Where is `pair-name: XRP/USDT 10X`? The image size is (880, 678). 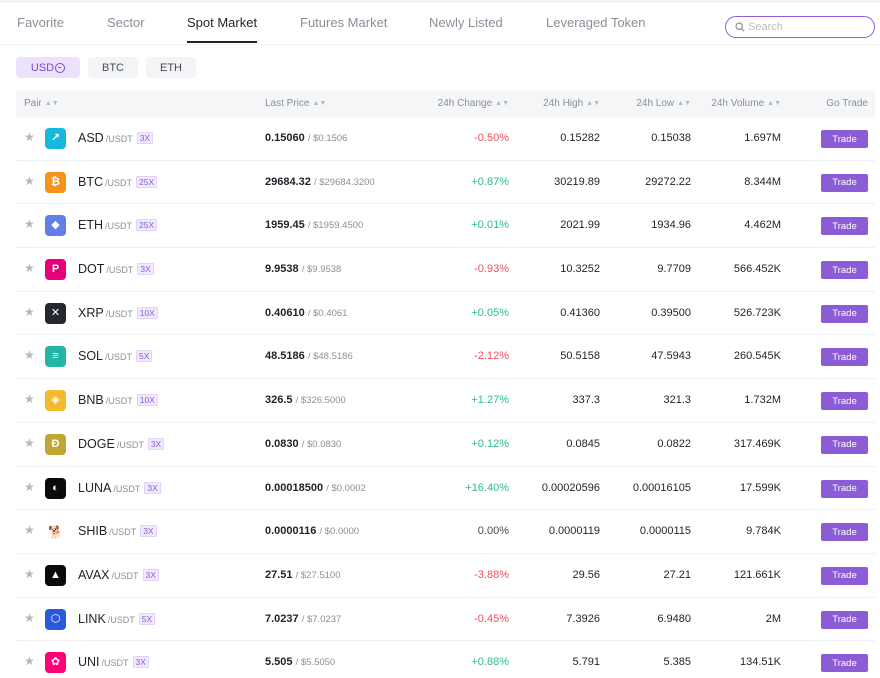
pair-name: XRP/USDT 10X is located at coordinates (118, 313).